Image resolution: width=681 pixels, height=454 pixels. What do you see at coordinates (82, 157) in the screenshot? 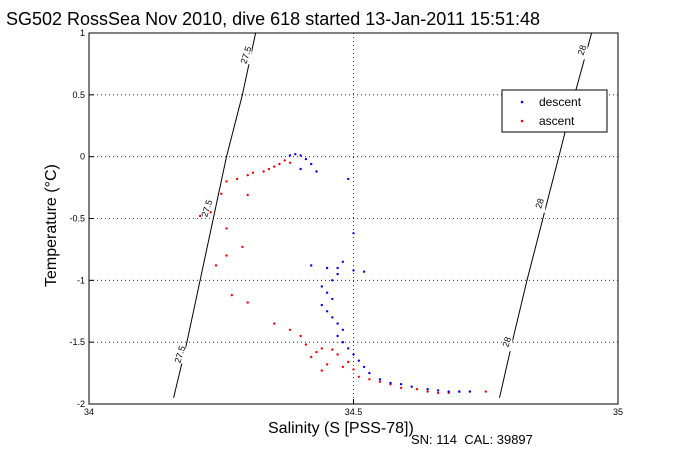
I see `y-tick-label: 0` at bounding box center [82, 157].